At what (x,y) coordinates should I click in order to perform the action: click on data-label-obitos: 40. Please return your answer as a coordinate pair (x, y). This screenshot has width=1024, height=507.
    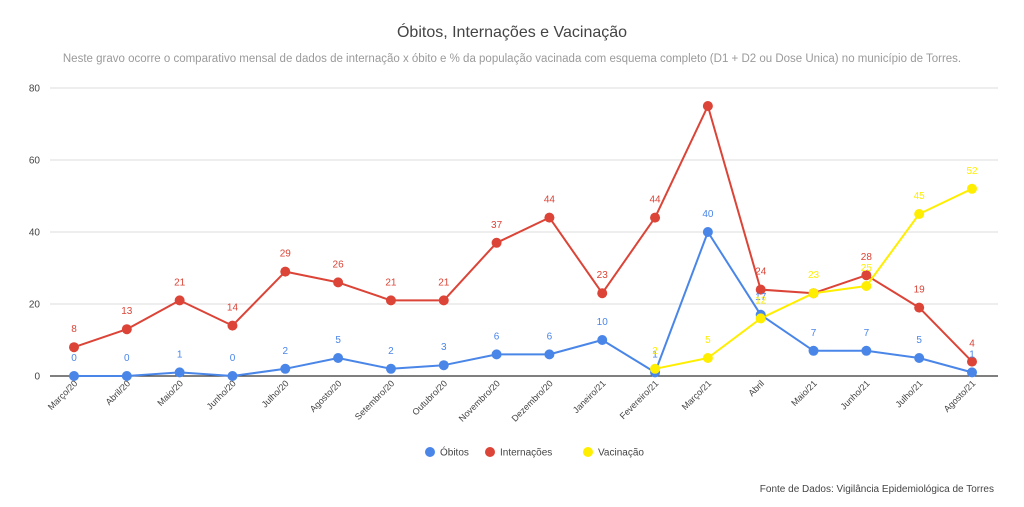
    Looking at the image, I should click on (708, 214).